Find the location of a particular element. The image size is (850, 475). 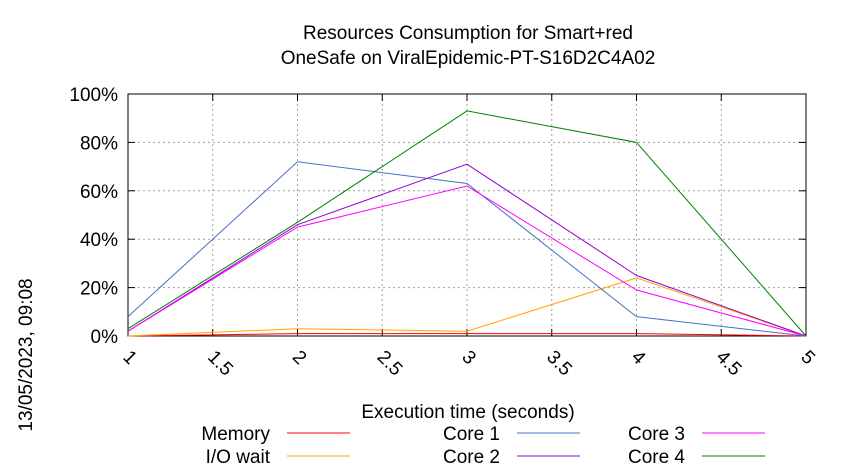

x-tick-label: 4.5 is located at coordinates (729, 364).